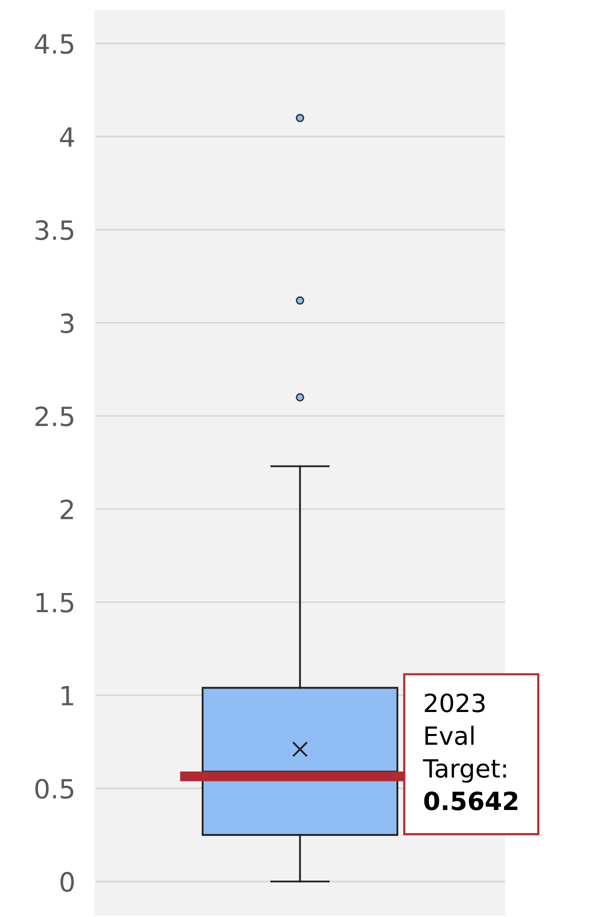  What do you see at coordinates (67, 323) in the screenshot?
I see `y-tick-label: 3` at bounding box center [67, 323].